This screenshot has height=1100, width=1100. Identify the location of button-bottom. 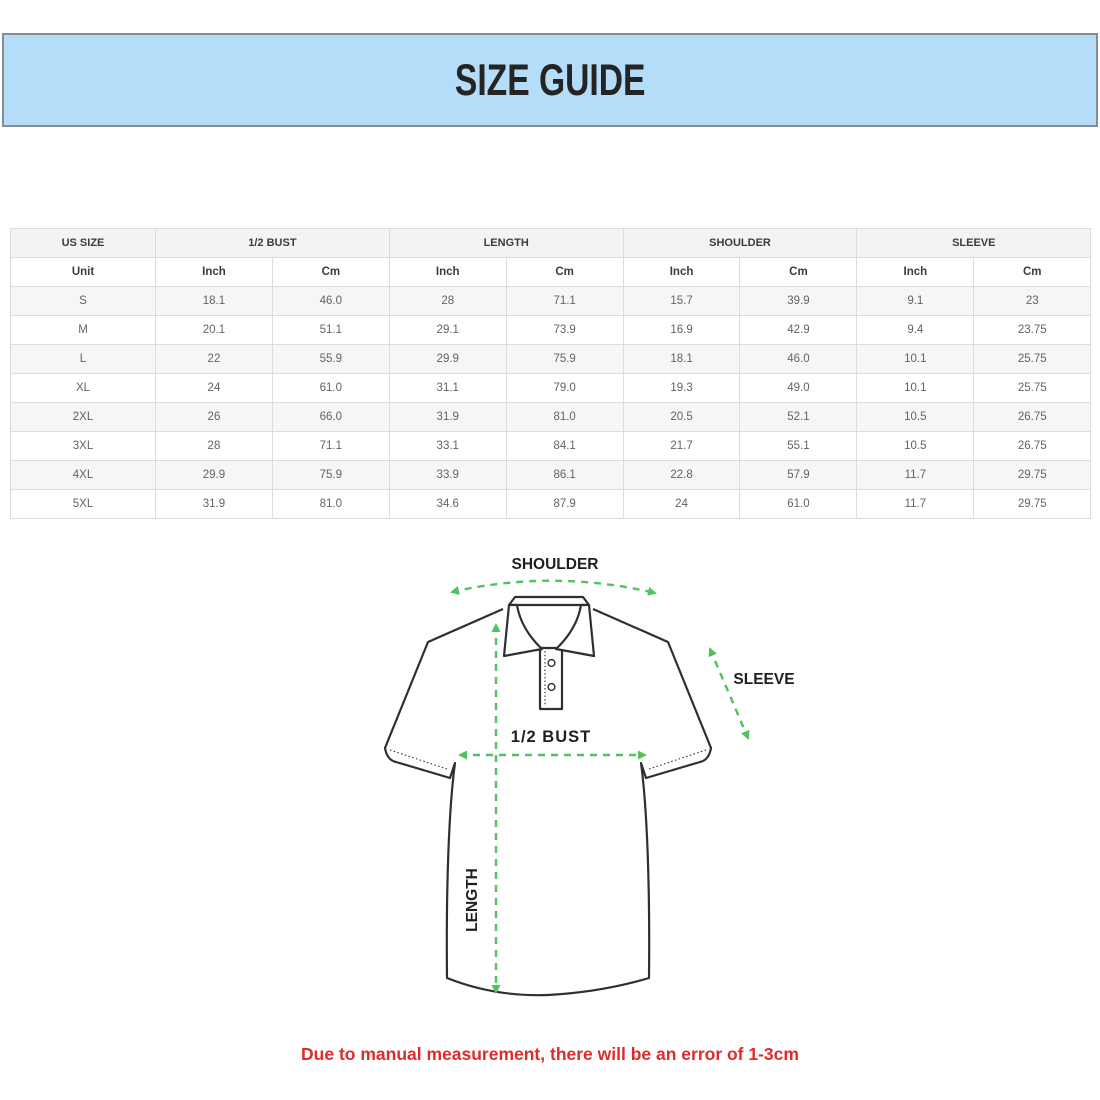
(551, 687).